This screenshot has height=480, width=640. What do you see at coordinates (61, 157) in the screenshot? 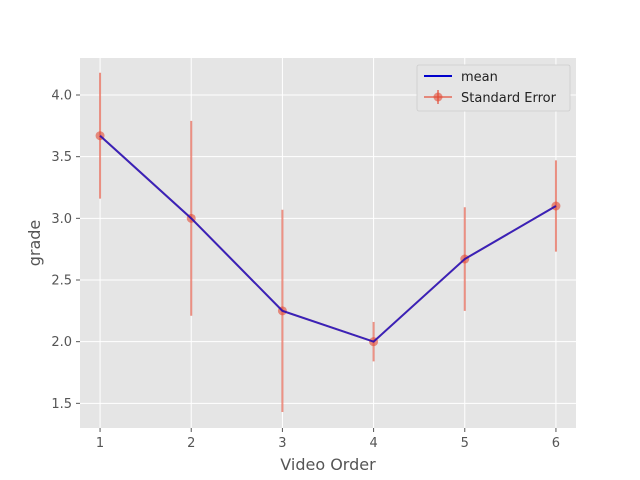
I see `y-tick-label: 3.5` at bounding box center [61, 157].